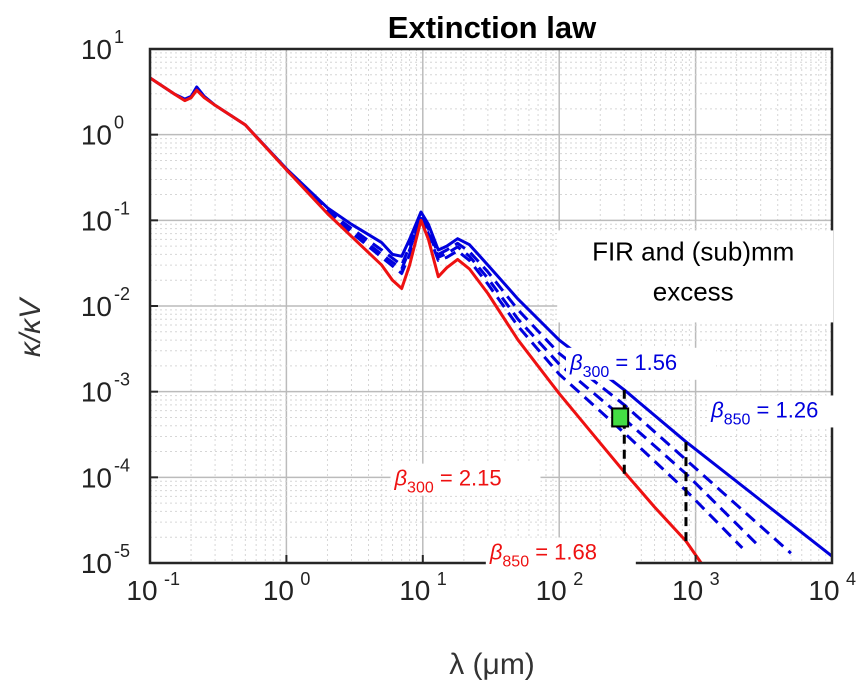 The width and height of the screenshot is (862, 686). I want to click on note-line: excess, so click(693, 291).